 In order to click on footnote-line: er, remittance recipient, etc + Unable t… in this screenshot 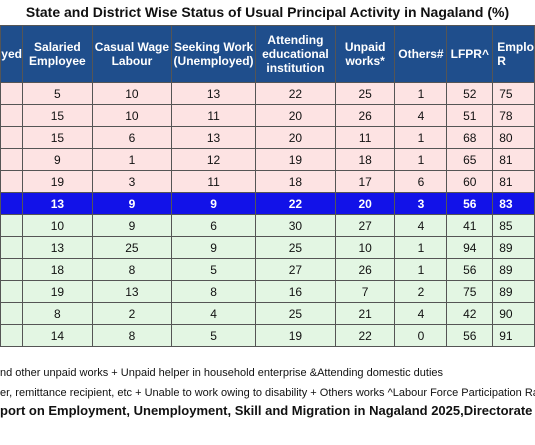, I will do `click(267, 393)`.